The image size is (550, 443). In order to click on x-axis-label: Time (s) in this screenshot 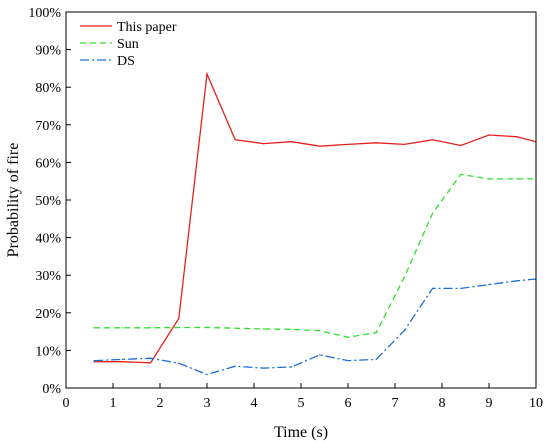, I will do `click(301, 432)`.